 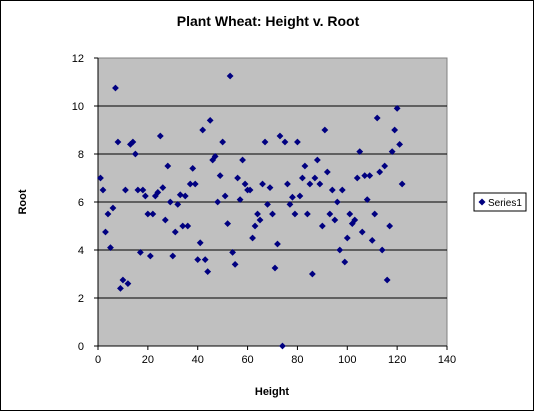 What do you see at coordinates (447, 360) in the screenshot?
I see `x-tick-label-140: 140` at bounding box center [447, 360].